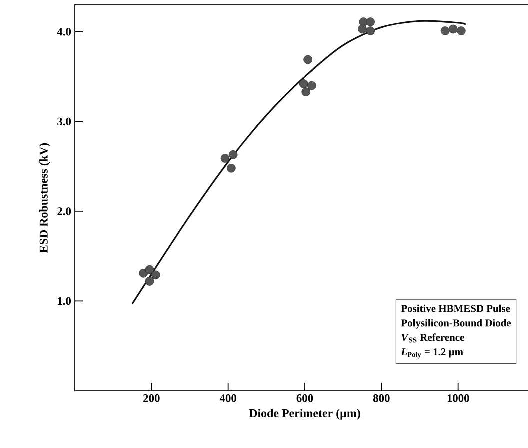 This screenshot has height=448, width=528. Describe the element at coordinates (459, 398) in the screenshot. I see `x-tick-label: 1000` at that location.